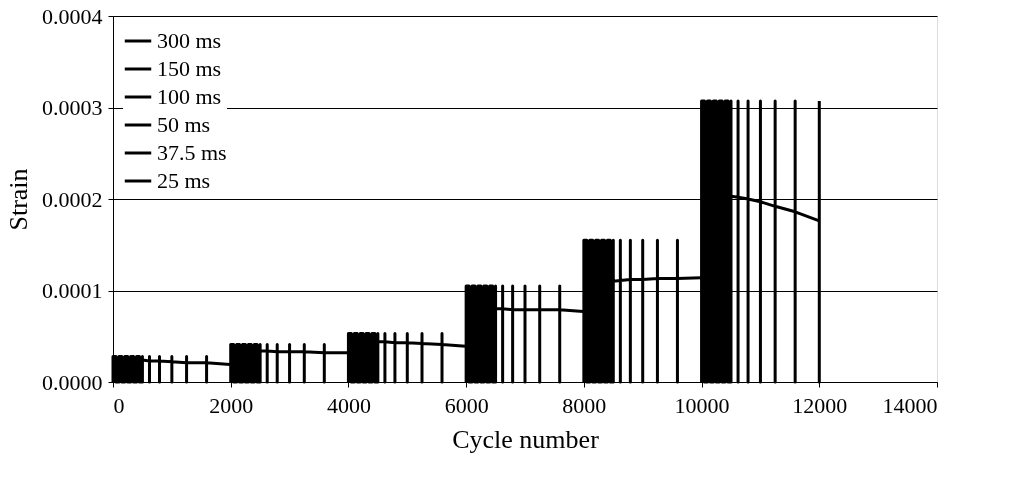 This screenshot has height=495, width=1026. What do you see at coordinates (348, 405) in the screenshot?
I see `x-tick-label: 4000` at bounding box center [348, 405].